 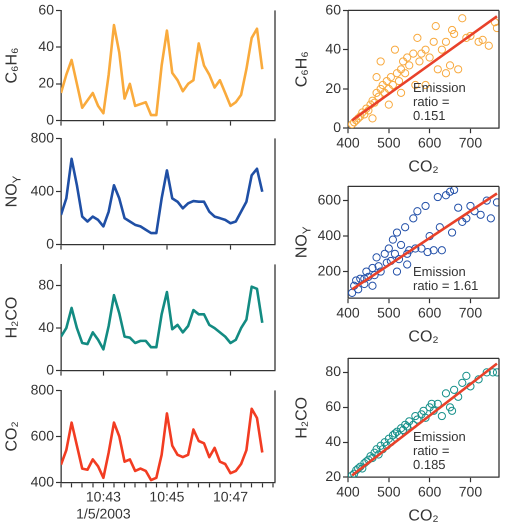 I want to click on y-axis-title: NOY, so click(x=13, y=191).